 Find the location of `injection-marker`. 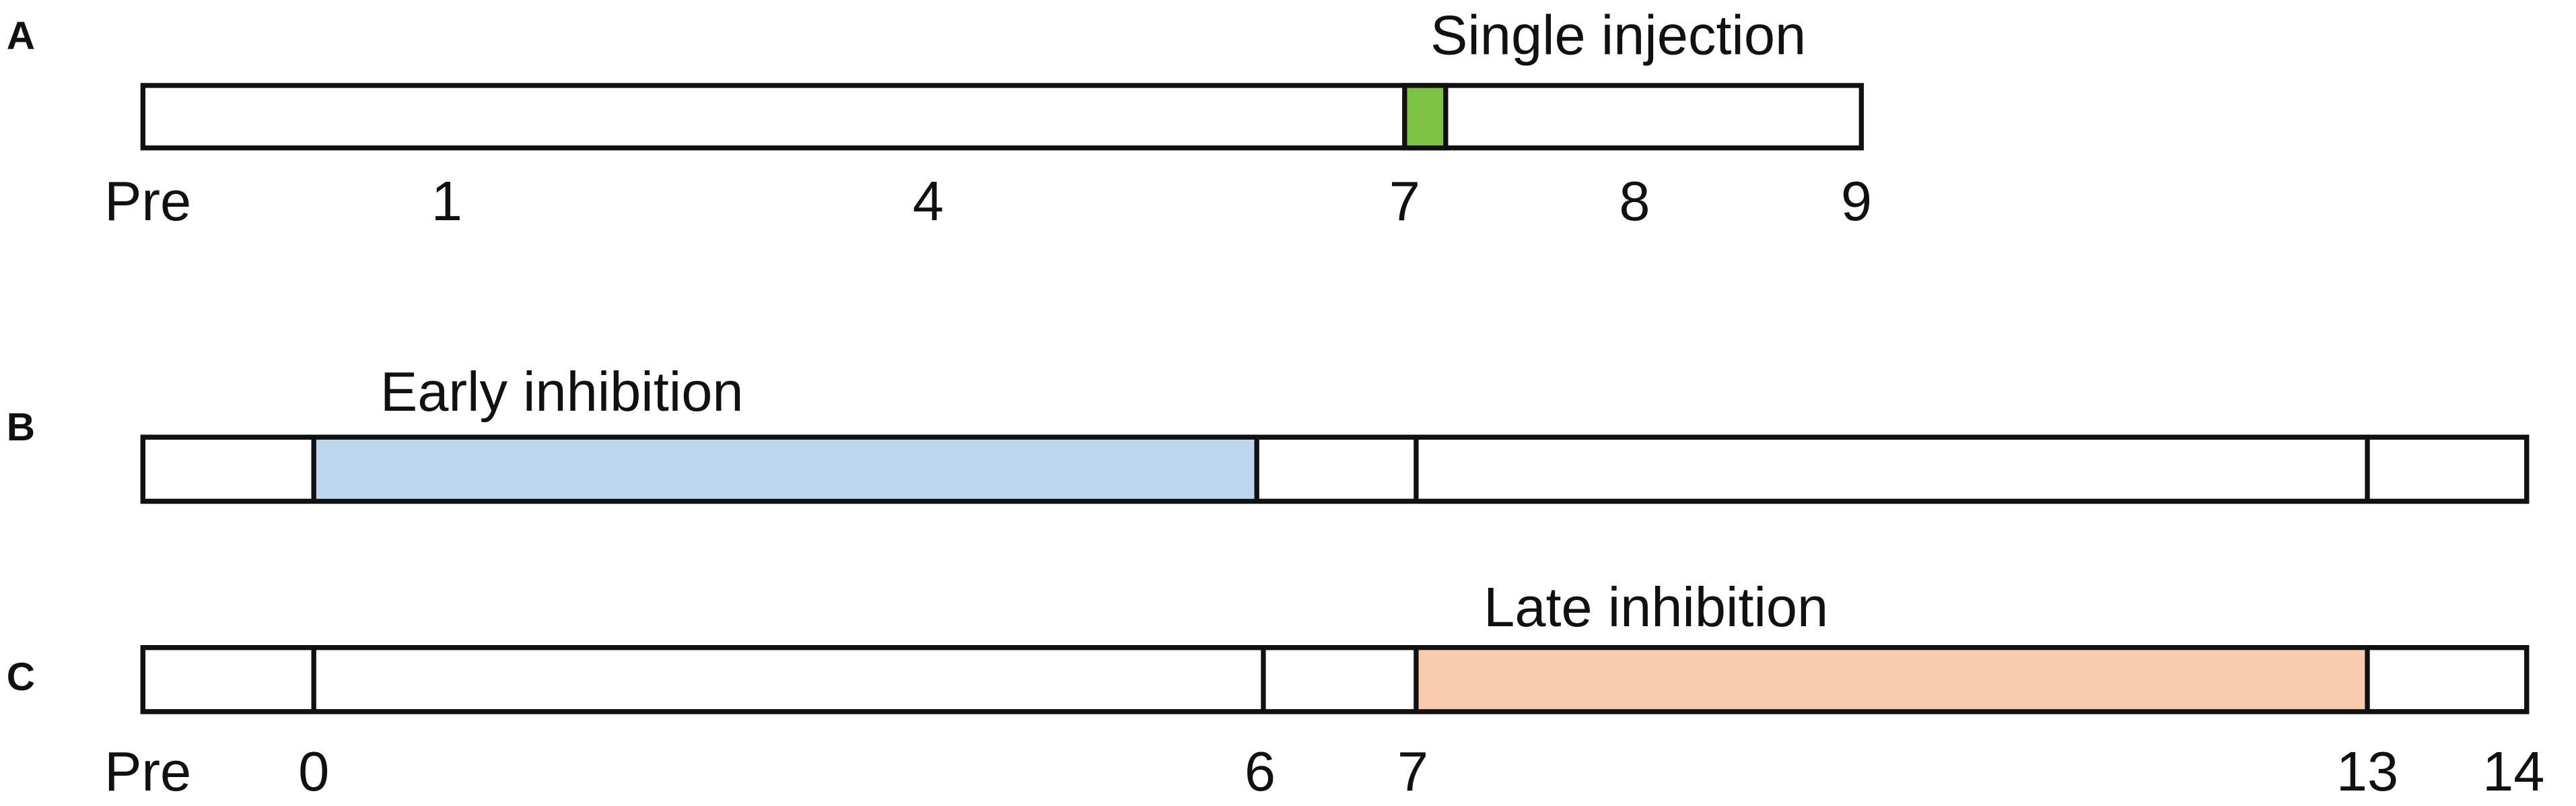

injection-marker is located at coordinates (1425, 117).